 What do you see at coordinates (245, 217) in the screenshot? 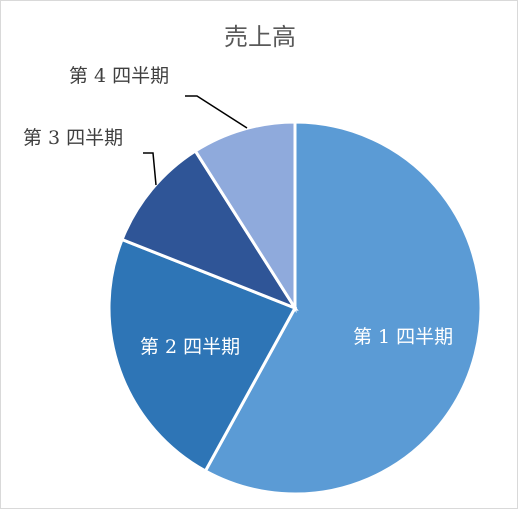
I see `pie-slice-q4` at bounding box center [245, 217].